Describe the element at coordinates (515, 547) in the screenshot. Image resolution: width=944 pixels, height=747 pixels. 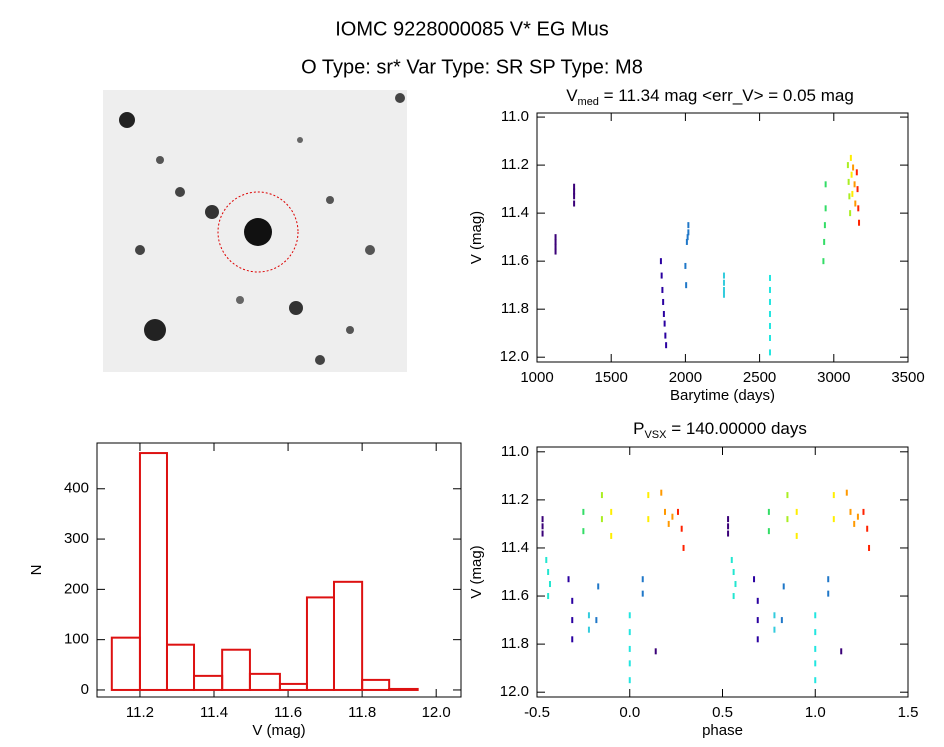
I see `y-tick-label: 11.4` at that location.